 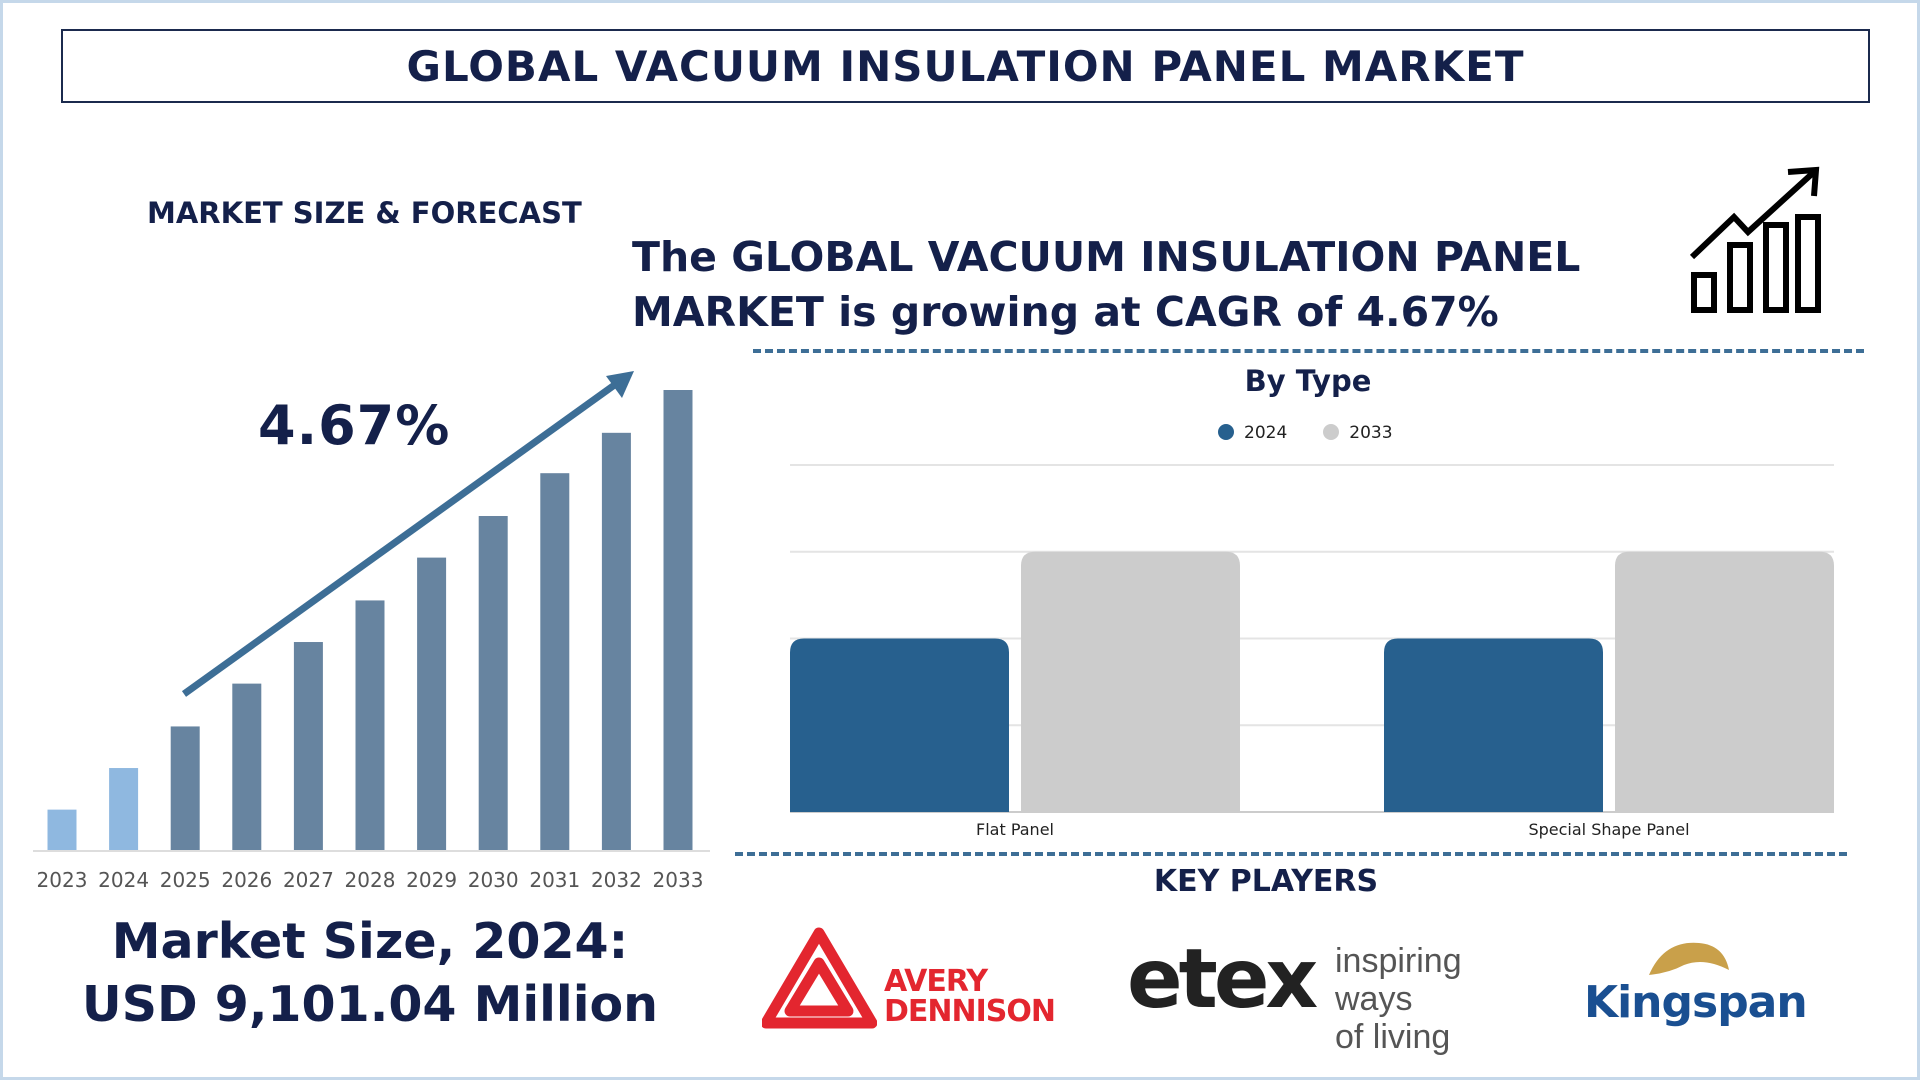 I want to click on growth-arrow, so click(x=402, y=537).